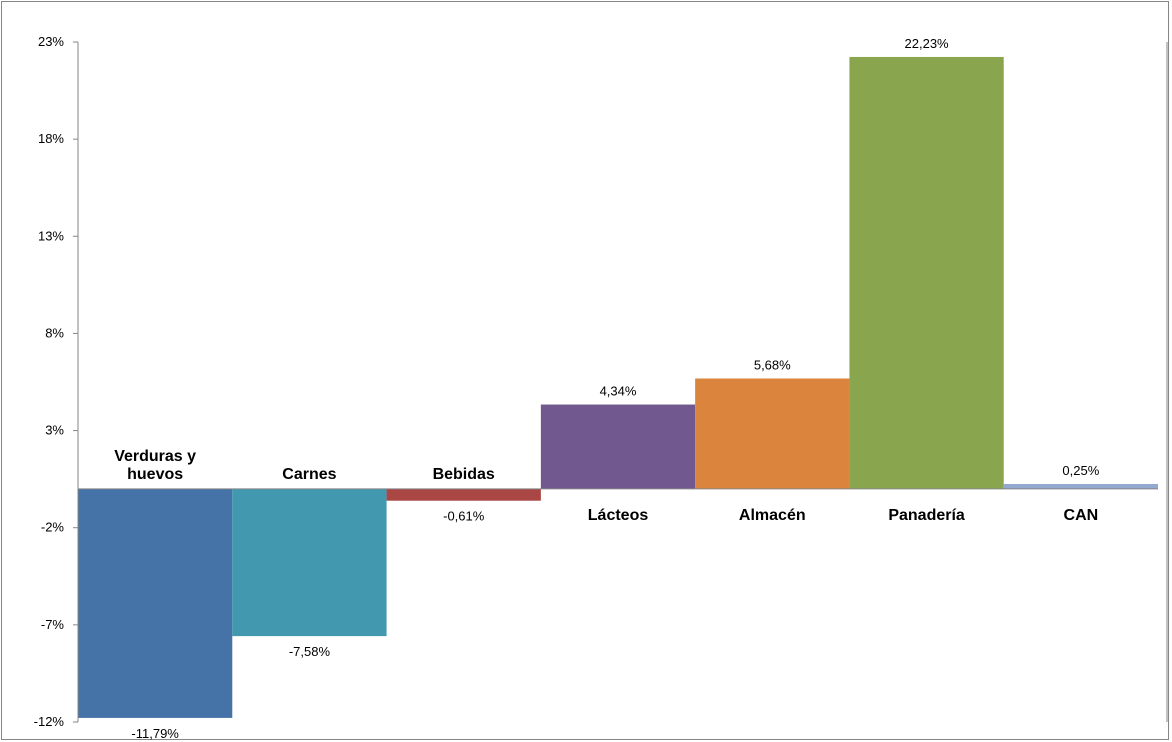 The width and height of the screenshot is (1172, 742). What do you see at coordinates (927, 43) in the screenshot?
I see `data-label: 22,23%` at bounding box center [927, 43].